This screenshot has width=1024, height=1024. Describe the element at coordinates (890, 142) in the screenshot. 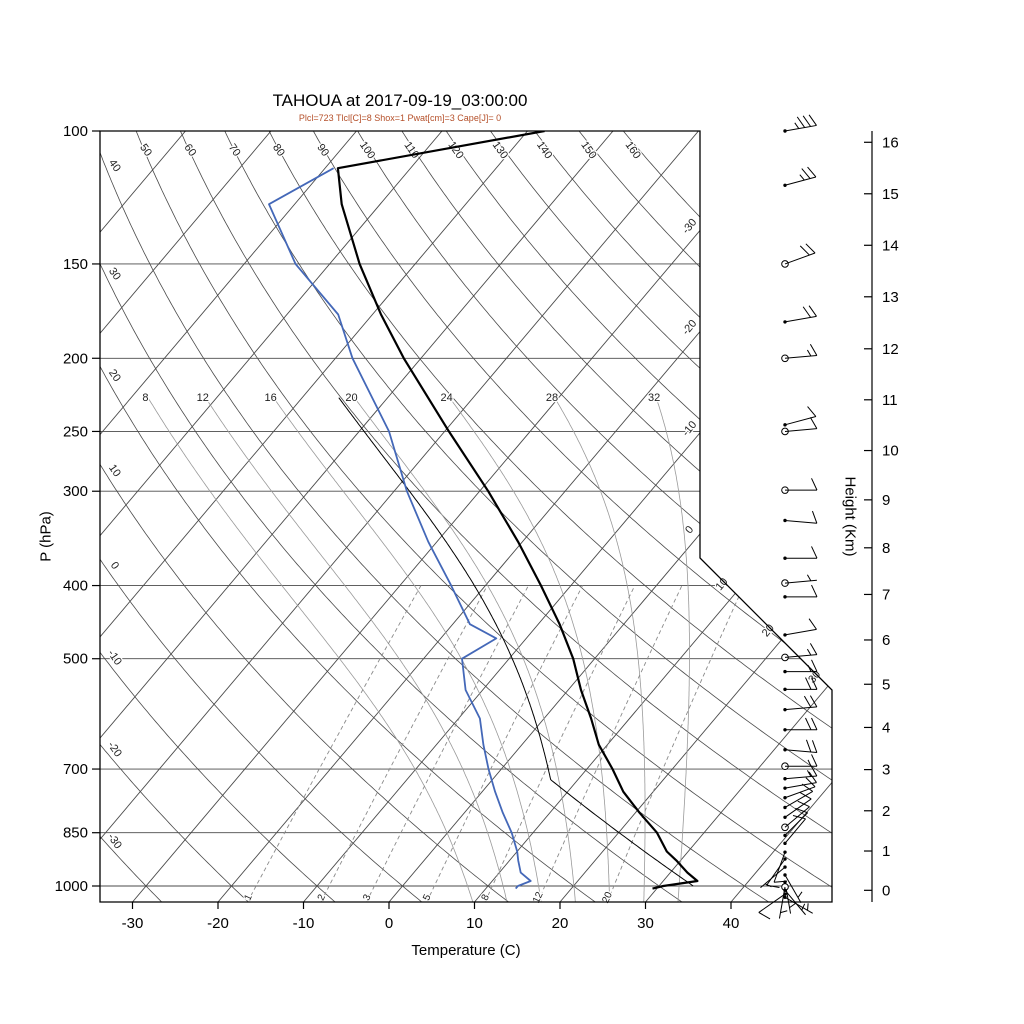

I see `height-tick-label: 16` at that location.